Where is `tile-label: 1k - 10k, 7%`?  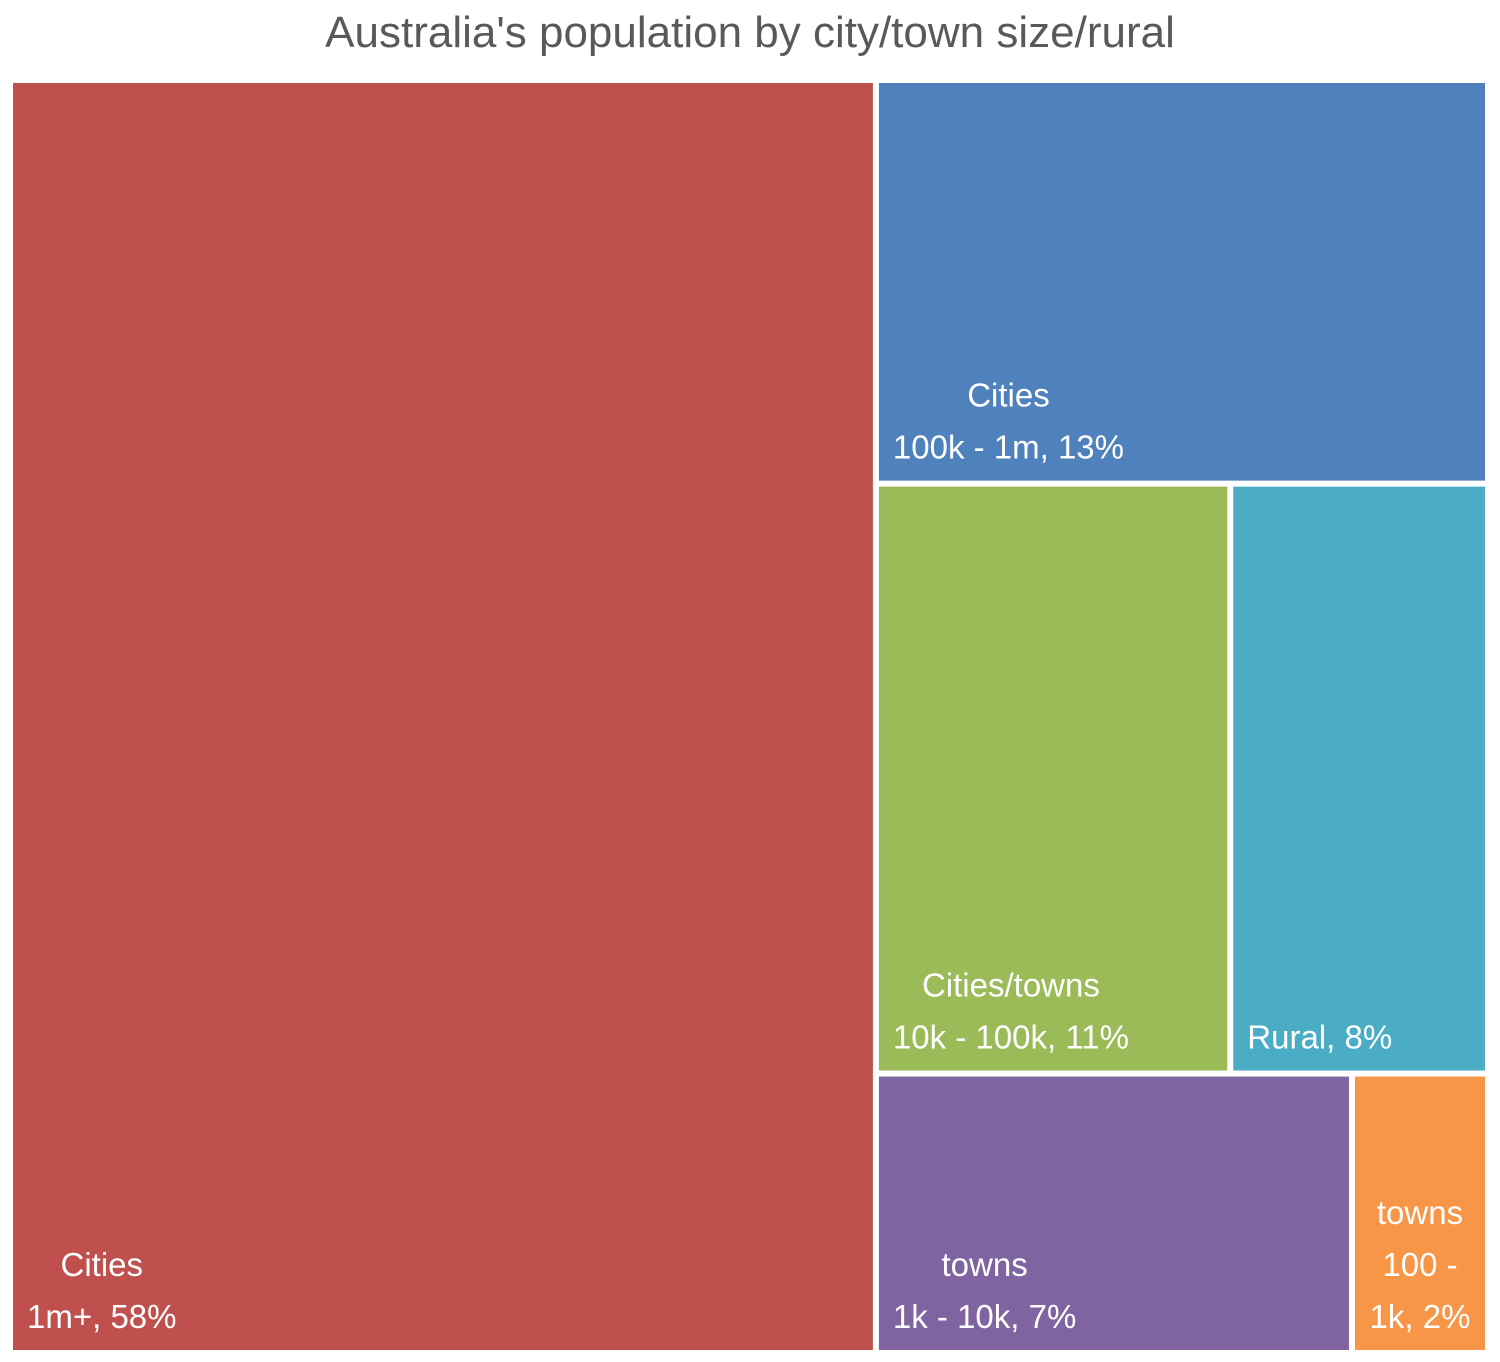 tile-label: 1k - 10k, 7% is located at coordinates (984, 1316).